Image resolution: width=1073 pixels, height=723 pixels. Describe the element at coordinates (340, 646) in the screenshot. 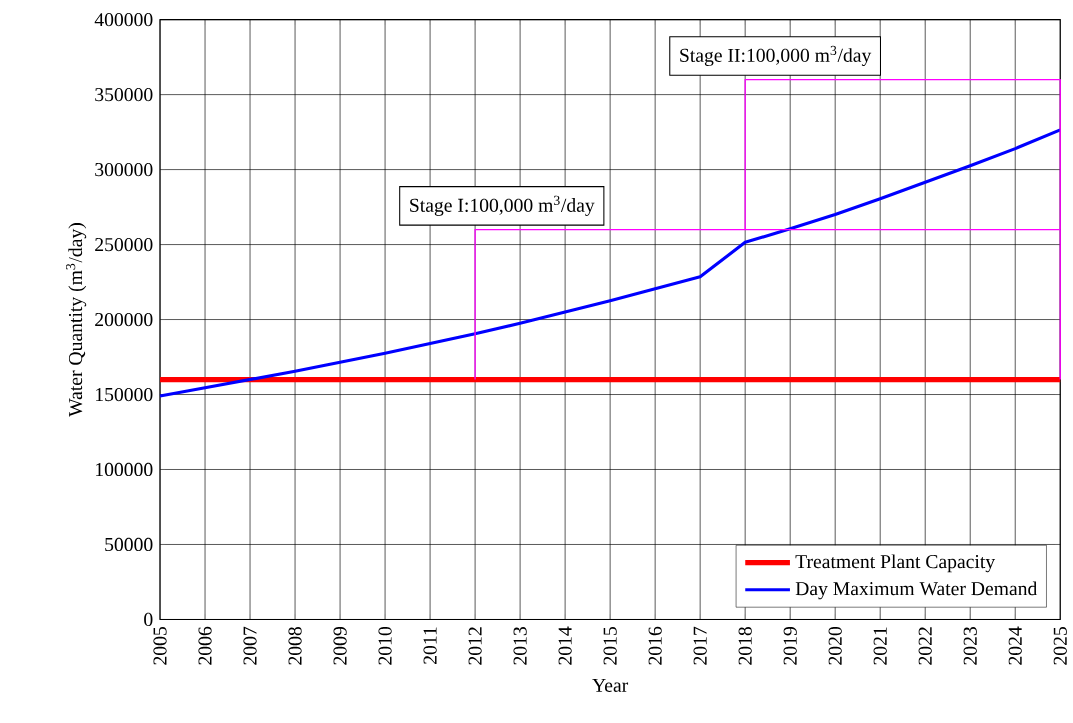

I see `x-tick-label: 2009` at that location.